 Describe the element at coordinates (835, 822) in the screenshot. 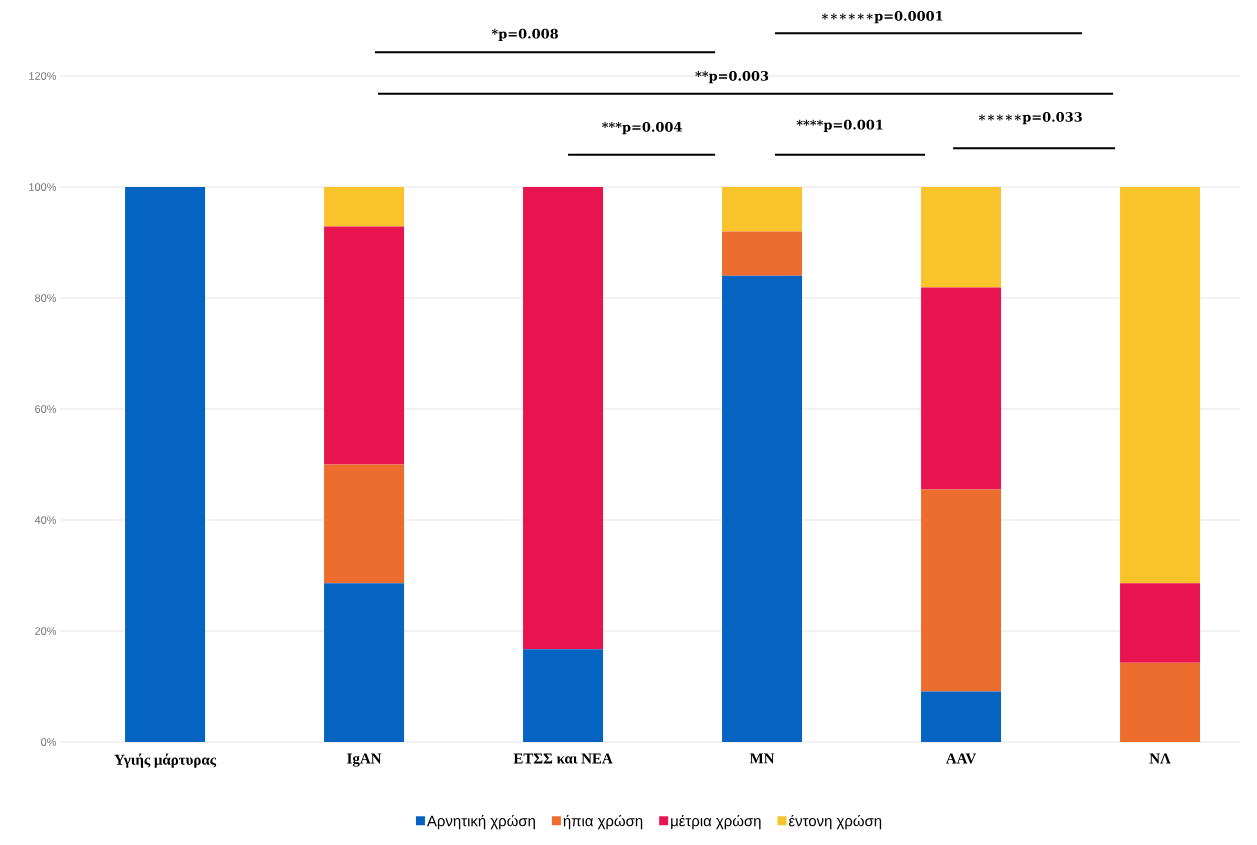

I see `legend-label: έντονη χρώση` at that location.